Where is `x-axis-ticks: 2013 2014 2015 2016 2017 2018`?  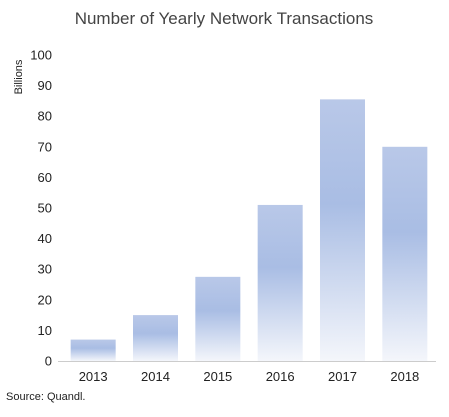
x-axis-ticks: 2013 2014 2015 2016 2017 2018 is located at coordinates (249, 376).